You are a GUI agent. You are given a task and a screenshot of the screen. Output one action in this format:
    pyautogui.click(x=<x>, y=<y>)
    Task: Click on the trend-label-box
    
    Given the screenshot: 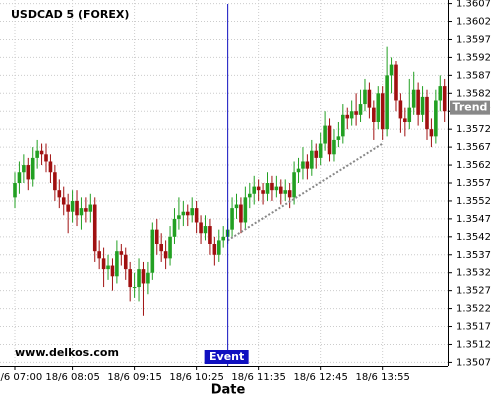 What is the action you would take?
    pyautogui.click(x=470, y=107)
    